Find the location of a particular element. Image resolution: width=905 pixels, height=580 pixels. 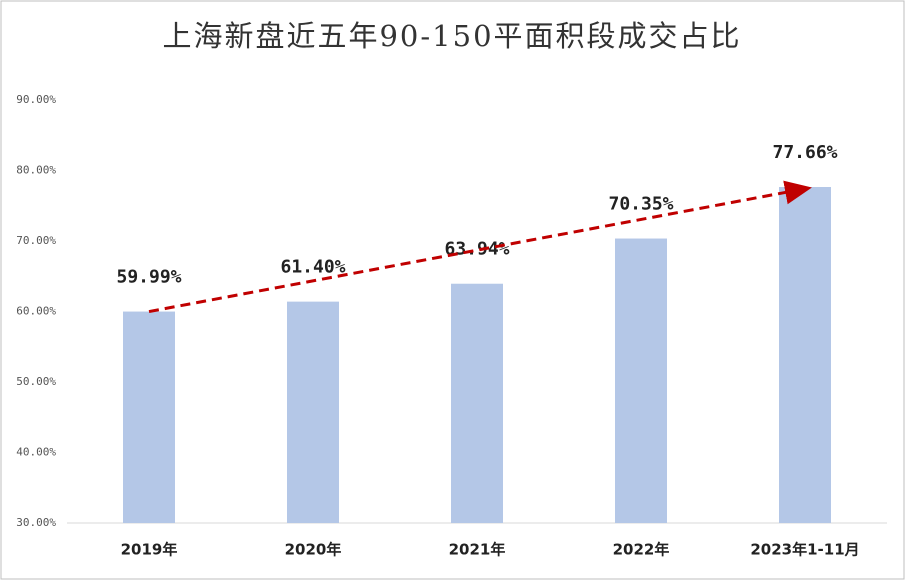

chart-title: 上海新盘近五年90-150平面积段成交占比 is located at coordinates (451, 36).